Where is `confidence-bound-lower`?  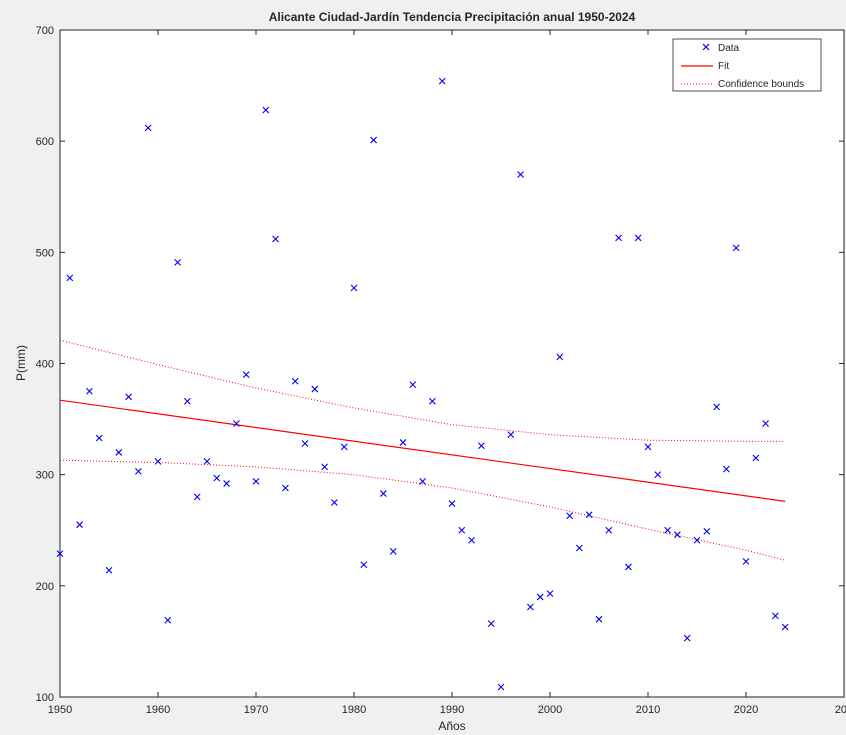 confidence-bound-lower is located at coordinates (422, 510).